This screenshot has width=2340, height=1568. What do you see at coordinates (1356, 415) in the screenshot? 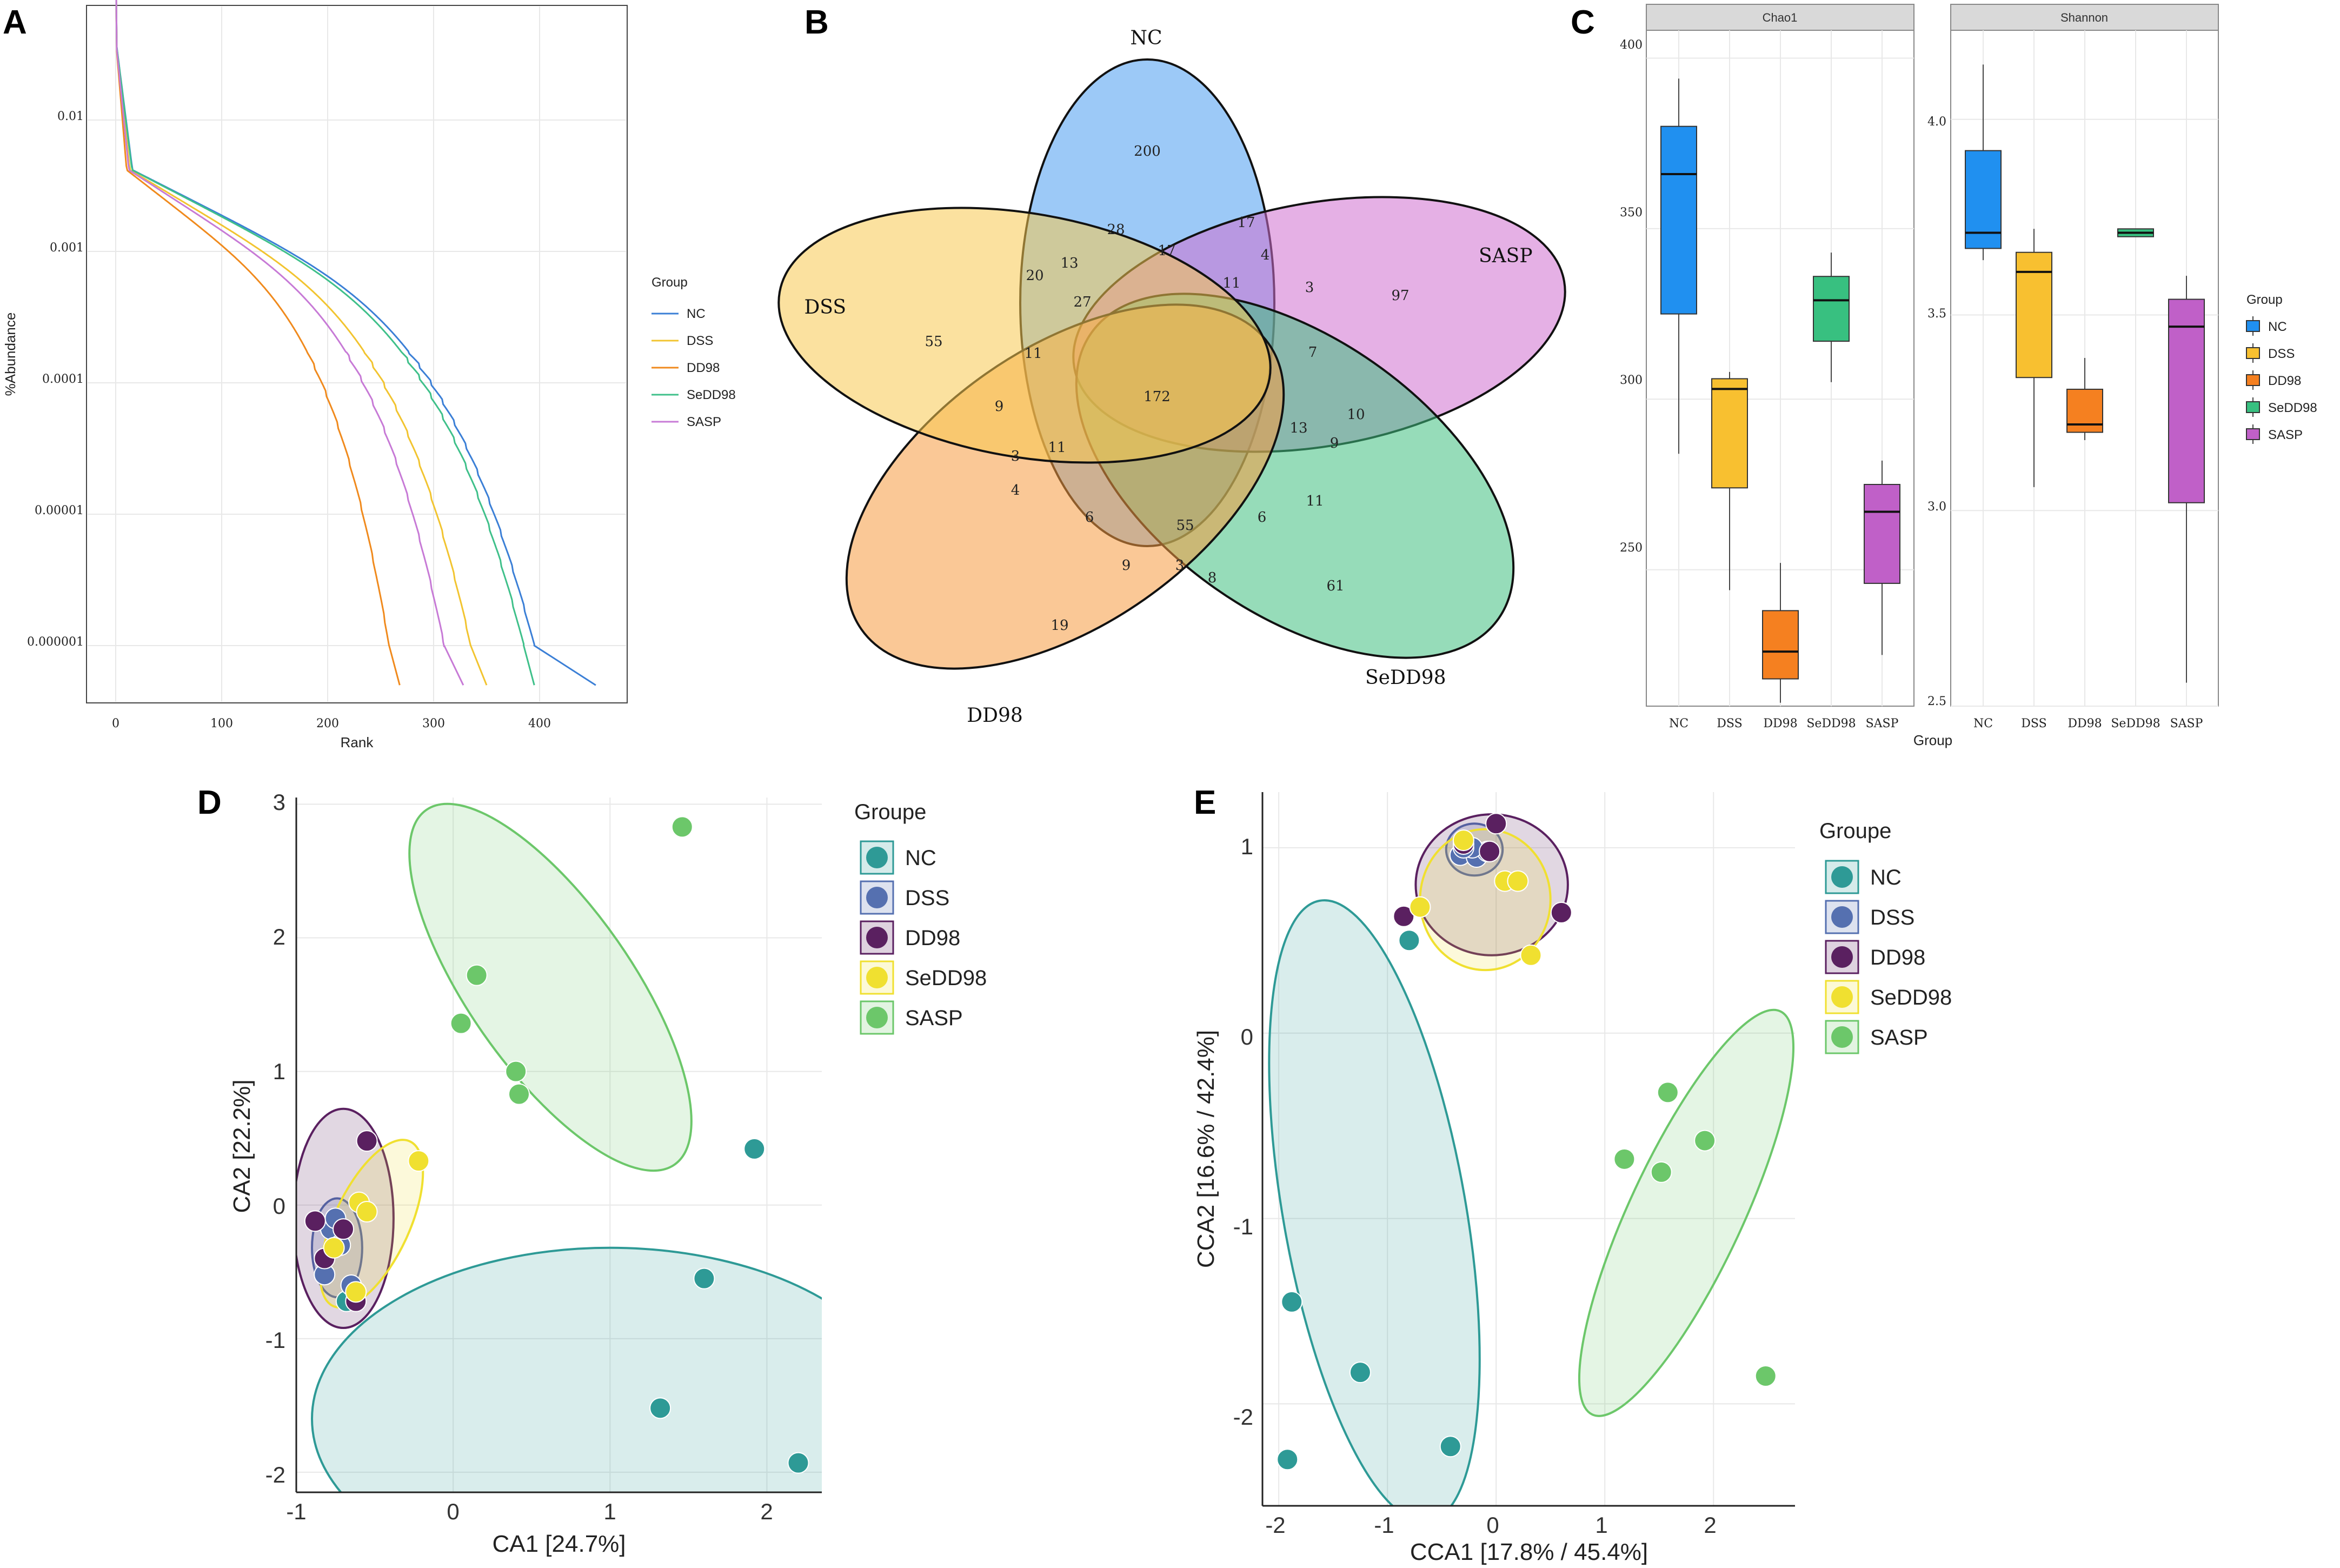
I see `venn-count: 10` at bounding box center [1356, 415].